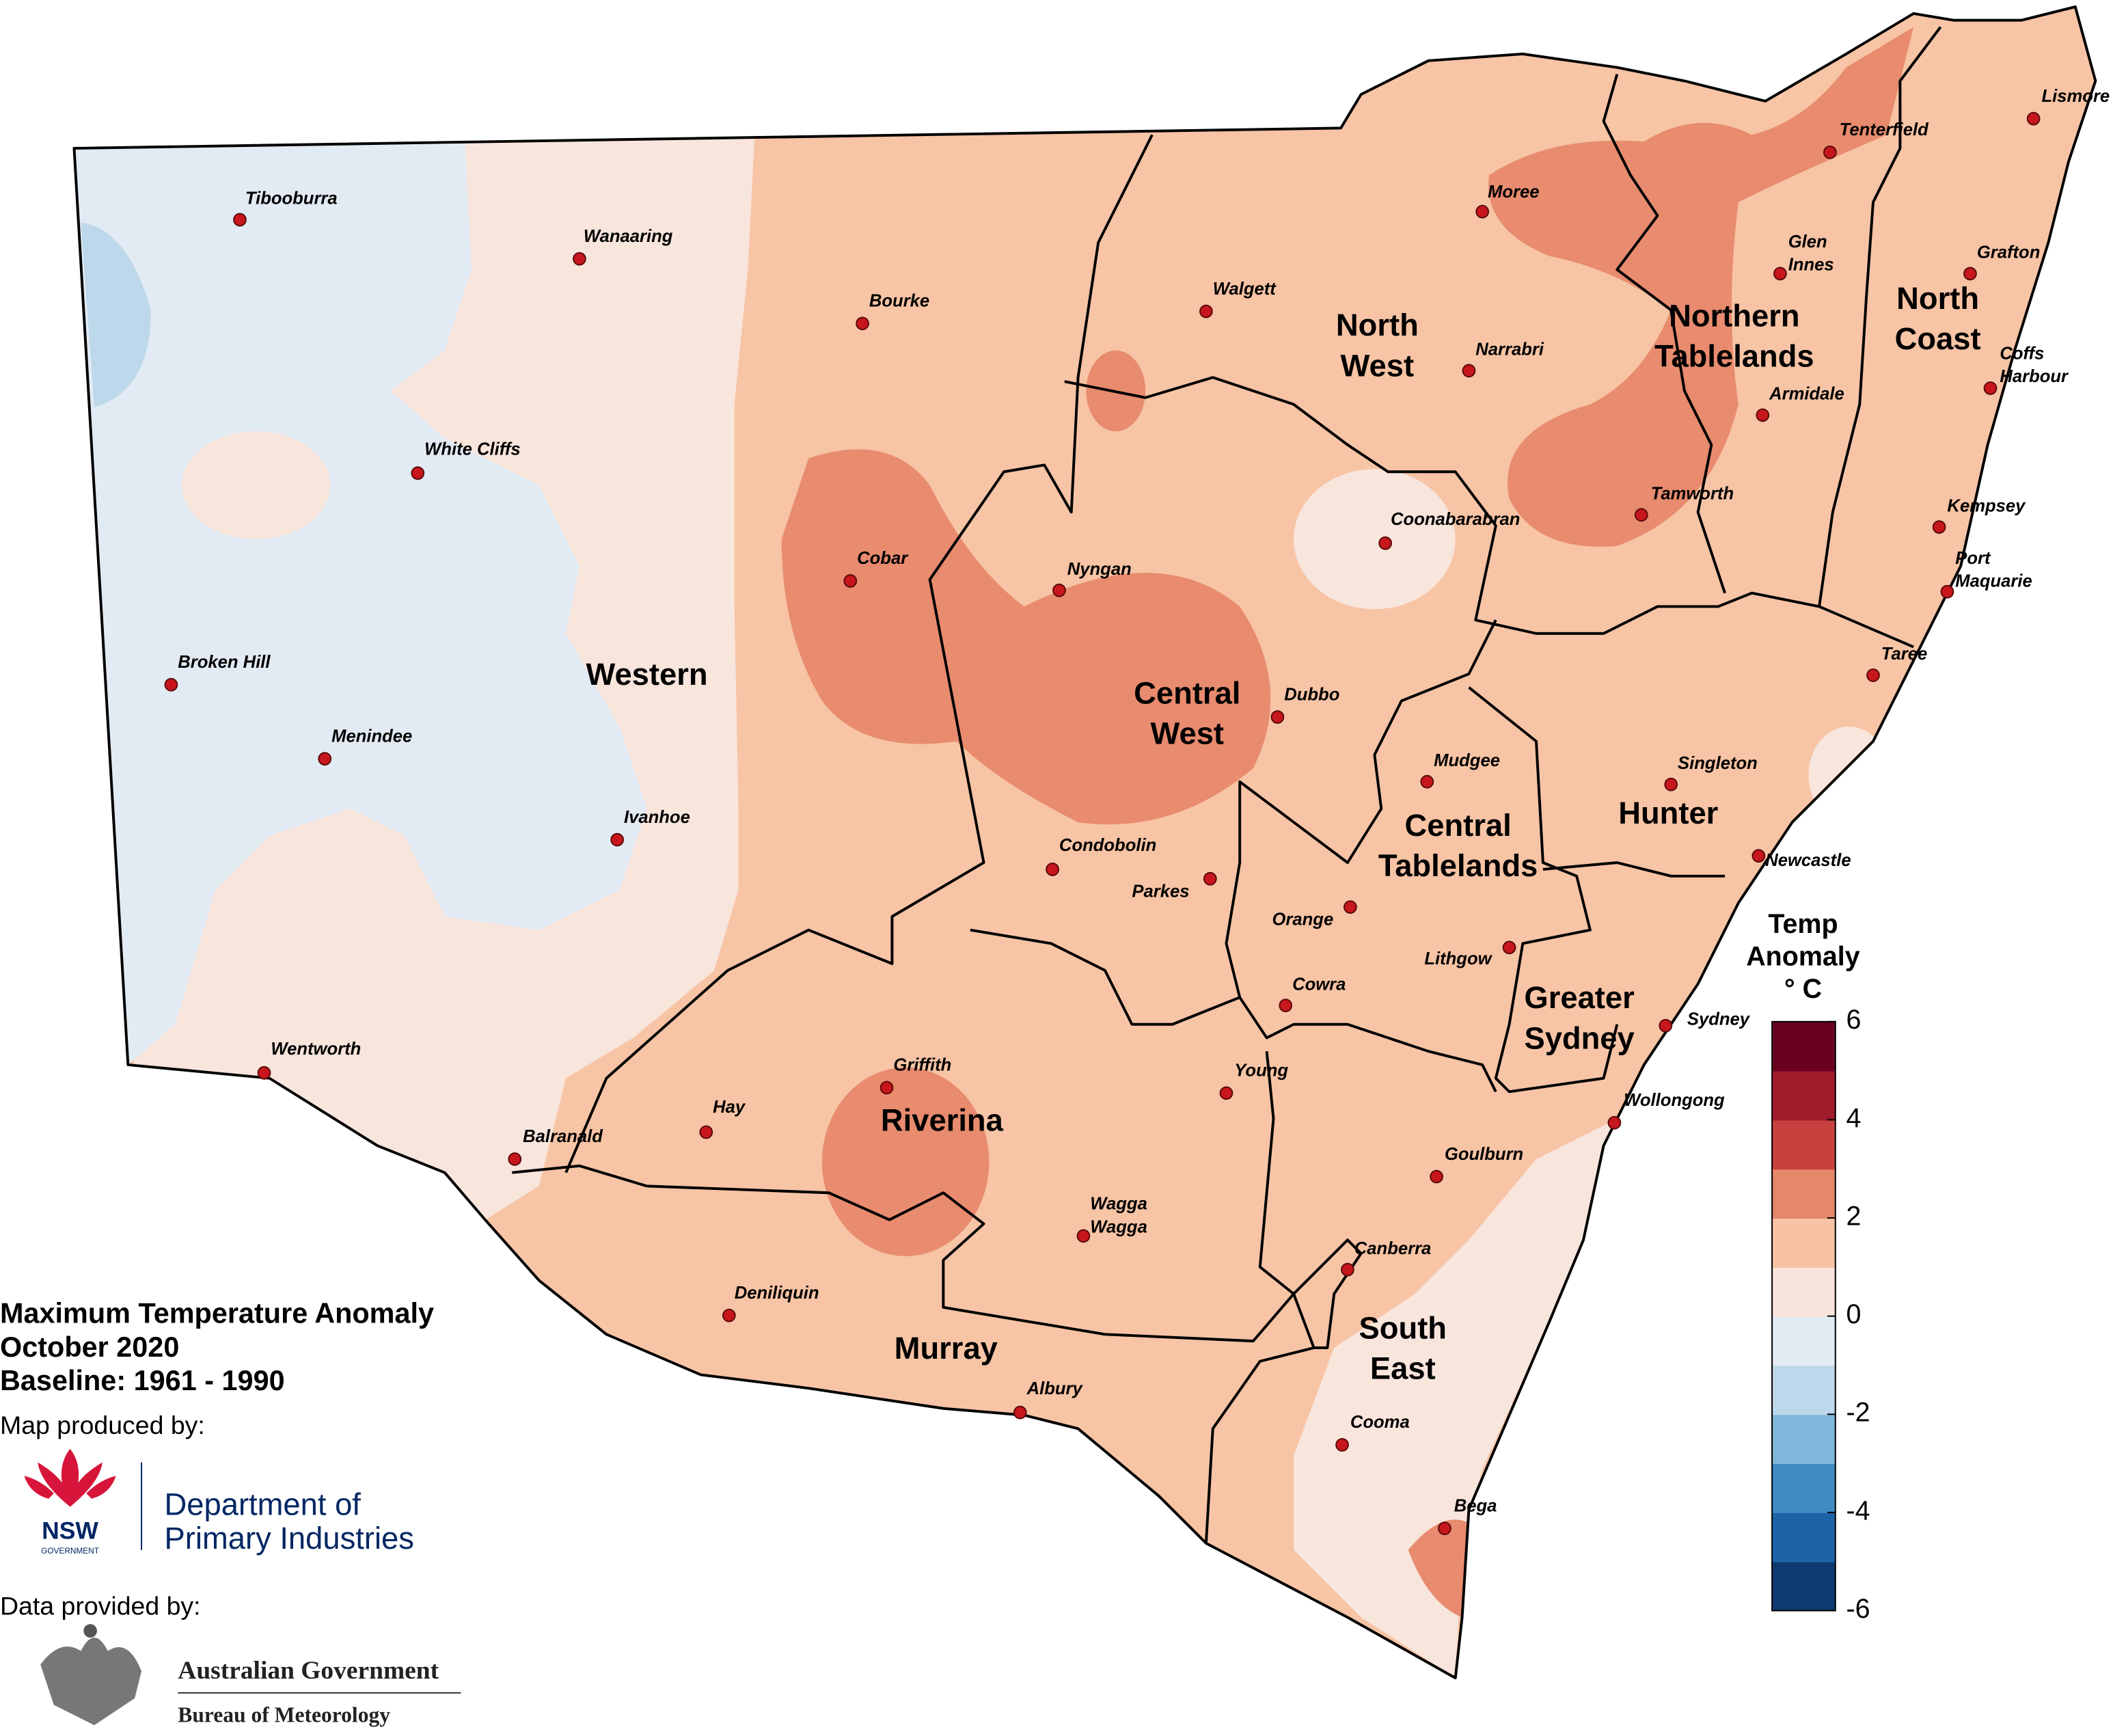 This screenshot has height=1736, width=2113. Describe the element at coordinates (1854, 1314) in the screenshot. I see `colorbar-tick-label: 0` at that location.